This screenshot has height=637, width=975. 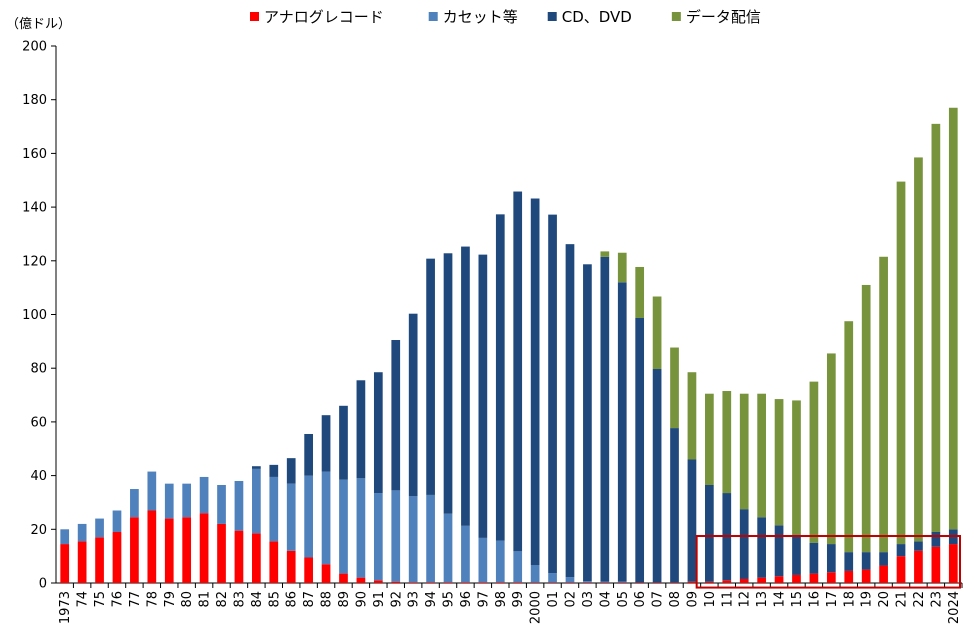 I want to click on legend-label: CD、DVD, so click(x=597, y=17).